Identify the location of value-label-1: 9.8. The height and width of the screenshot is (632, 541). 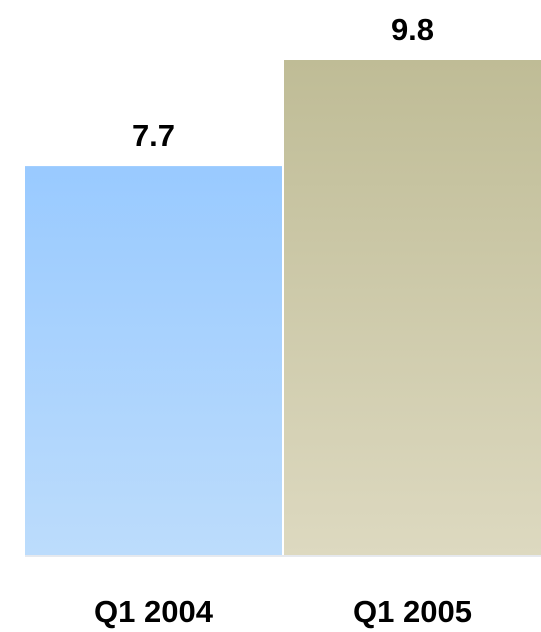
(412, 29).